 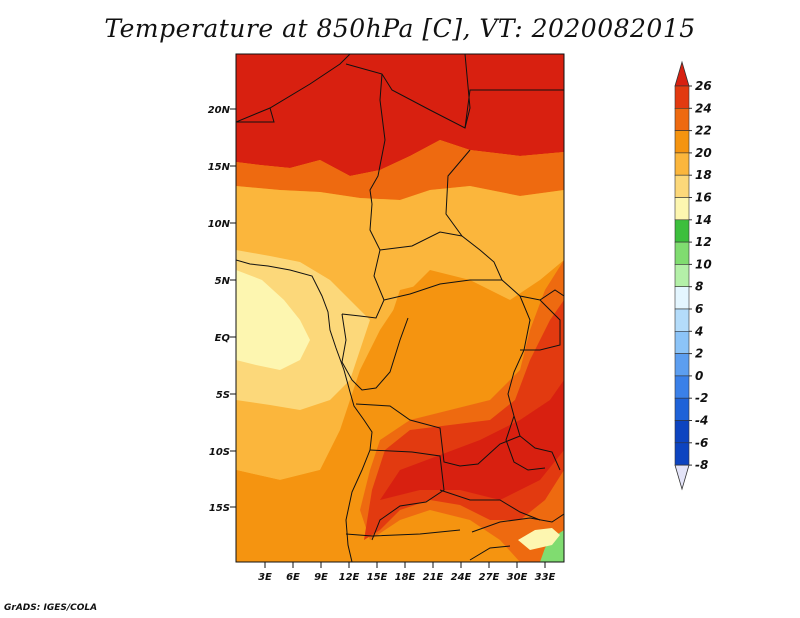 What do you see at coordinates (698, 331) in the screenshot?
I see `colorbar-label: 4` at bounding box center [698, 331].